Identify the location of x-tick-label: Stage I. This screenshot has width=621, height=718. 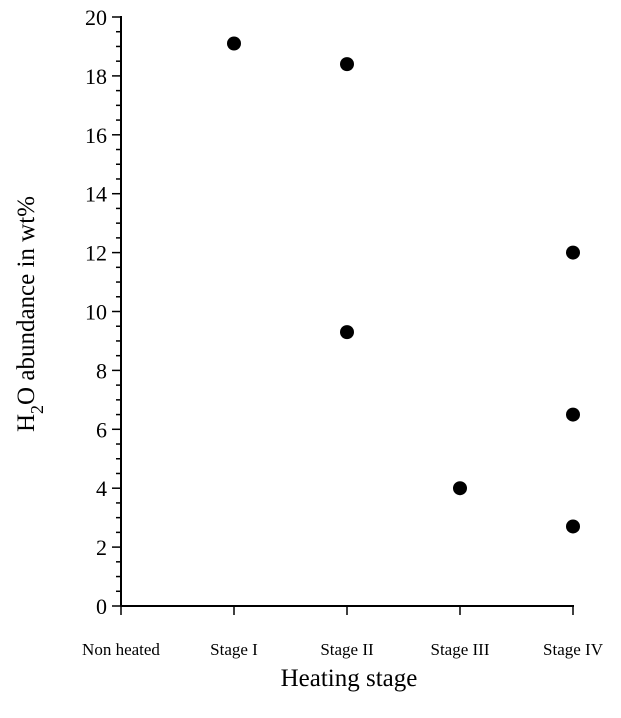
(234, 649).